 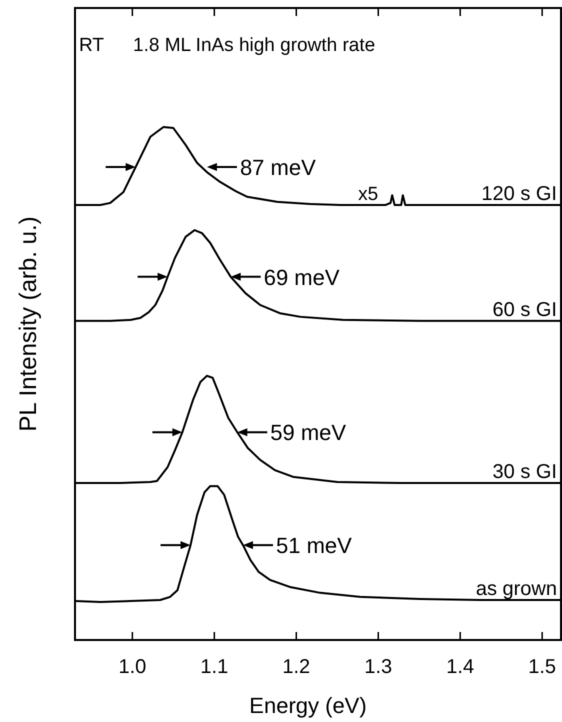 What do you see at coordinates (302, 277) in the screenshot?
I see `annotation: 69 meV` at bounding box center [302, 277].